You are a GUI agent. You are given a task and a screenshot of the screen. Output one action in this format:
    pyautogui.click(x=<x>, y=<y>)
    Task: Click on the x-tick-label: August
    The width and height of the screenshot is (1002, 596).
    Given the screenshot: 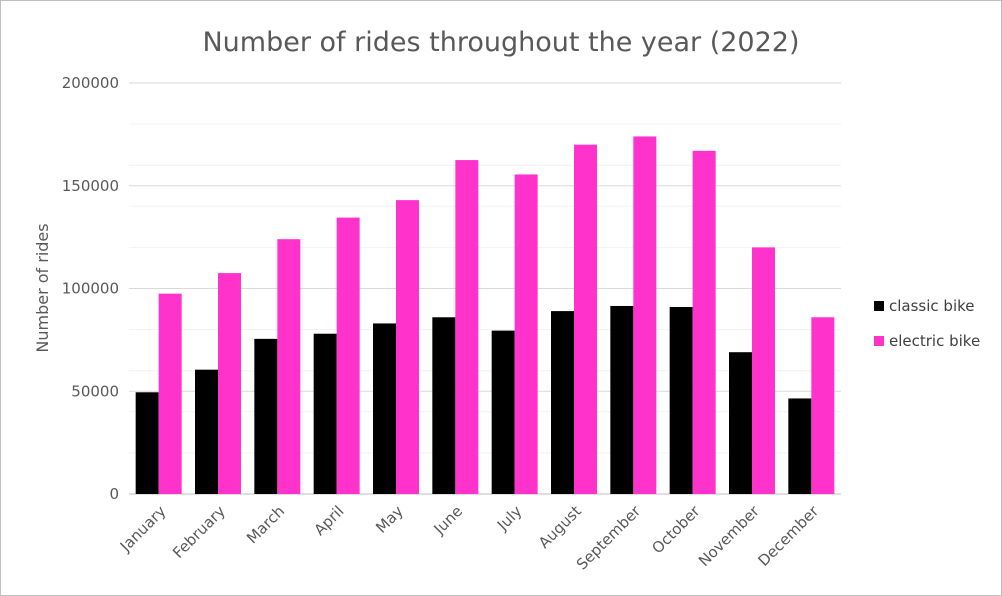 What is the action you would take?
    pyautogui.click(x=560, y=527)
    